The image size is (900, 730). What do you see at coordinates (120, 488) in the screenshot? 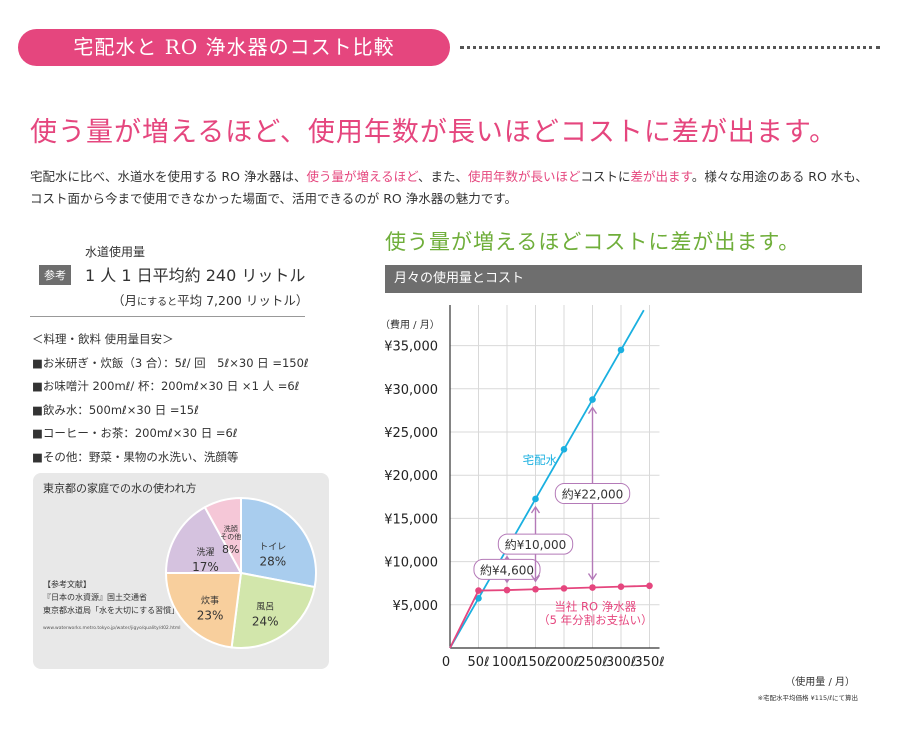
I see `pie-chart-title: 東京都の家庭での水の使われ方` at bounding box center [120, 488].